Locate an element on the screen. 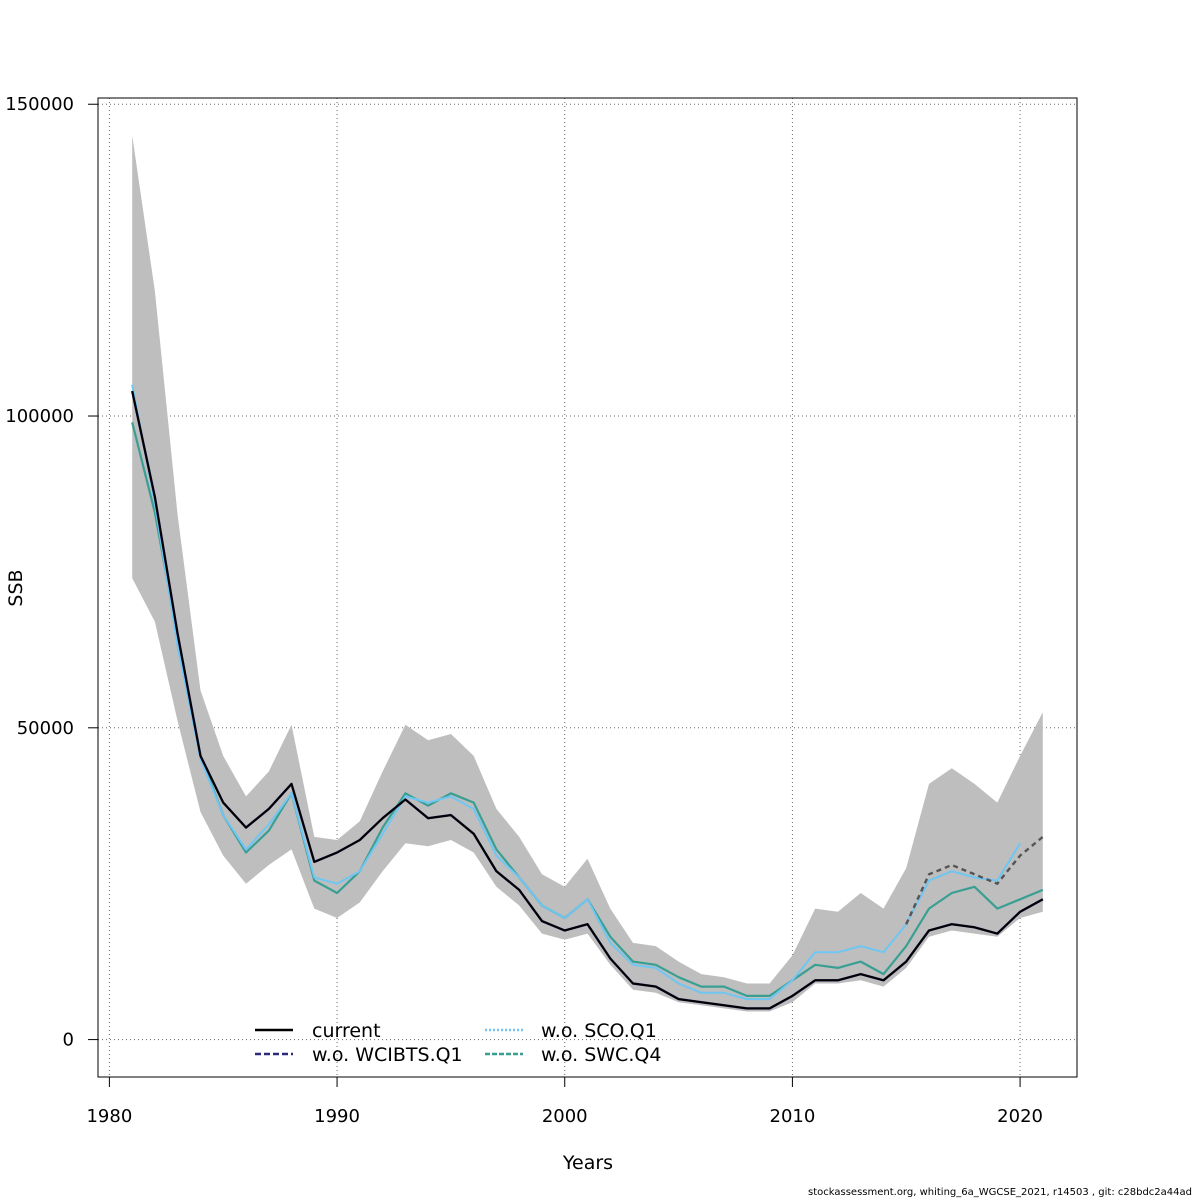 The image size is (1200, 1200). y-tick-label: 150000 is located at coordinates (39, 104).